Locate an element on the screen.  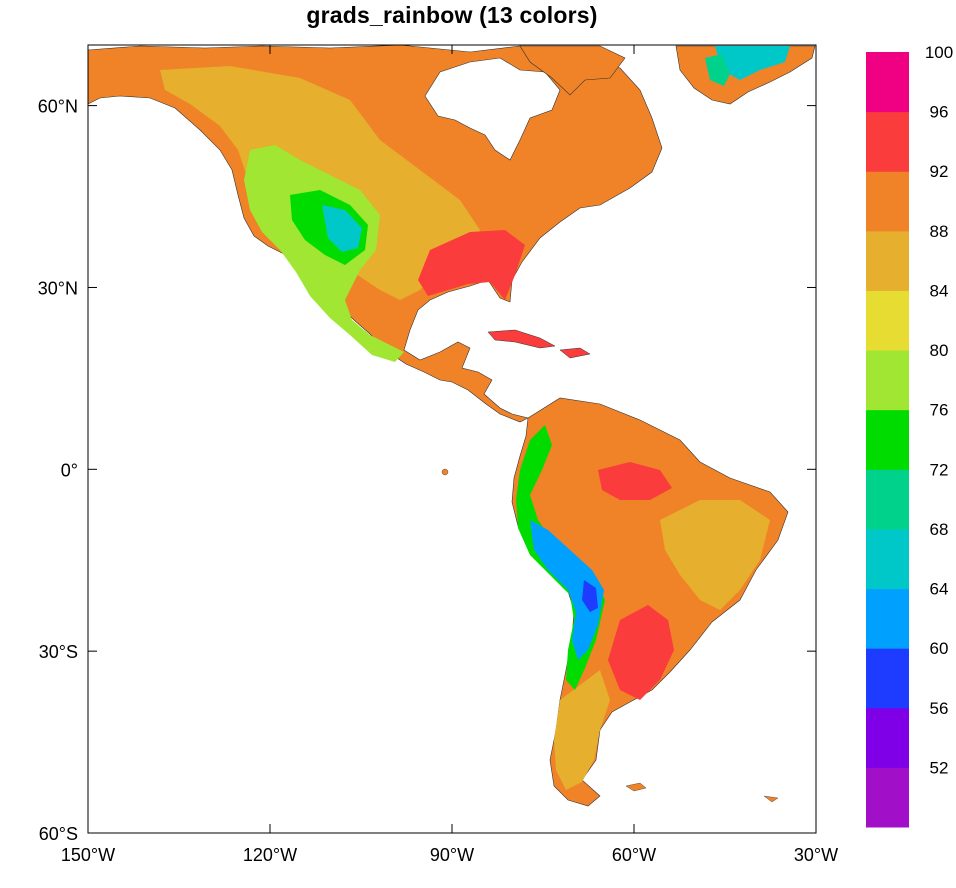
colorbar-label: 52 is located at coordinates (939, 767).